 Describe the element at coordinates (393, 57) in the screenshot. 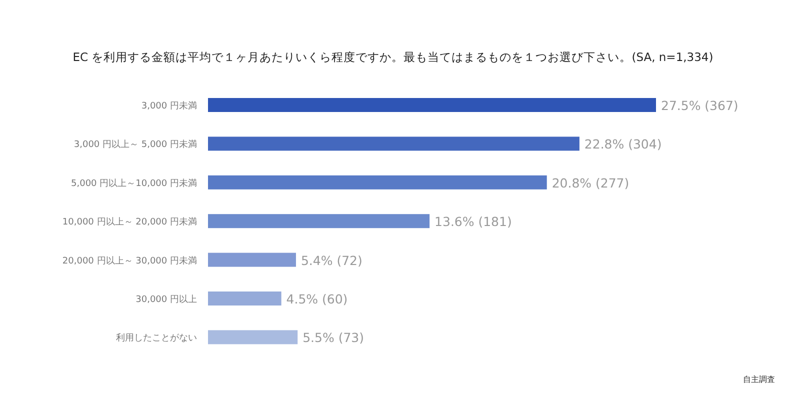

I see `chart-title: EC を利用する金額は平均で１ヶ月あたりいくら程度ですか。最も当てはまるものを１つお選び下さい。(SA, n=1,334)` at that location.